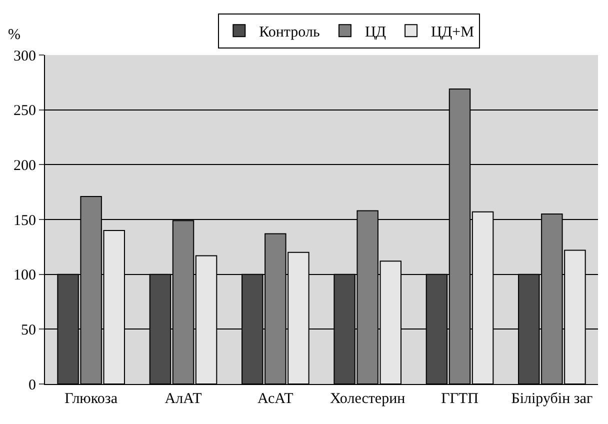 The height and width of the screenshot is (424, 608). What do you see at coordinates (28, 330) in the screenshot?
I see `y-tick-label: 50` at bounding box center [28, 330].